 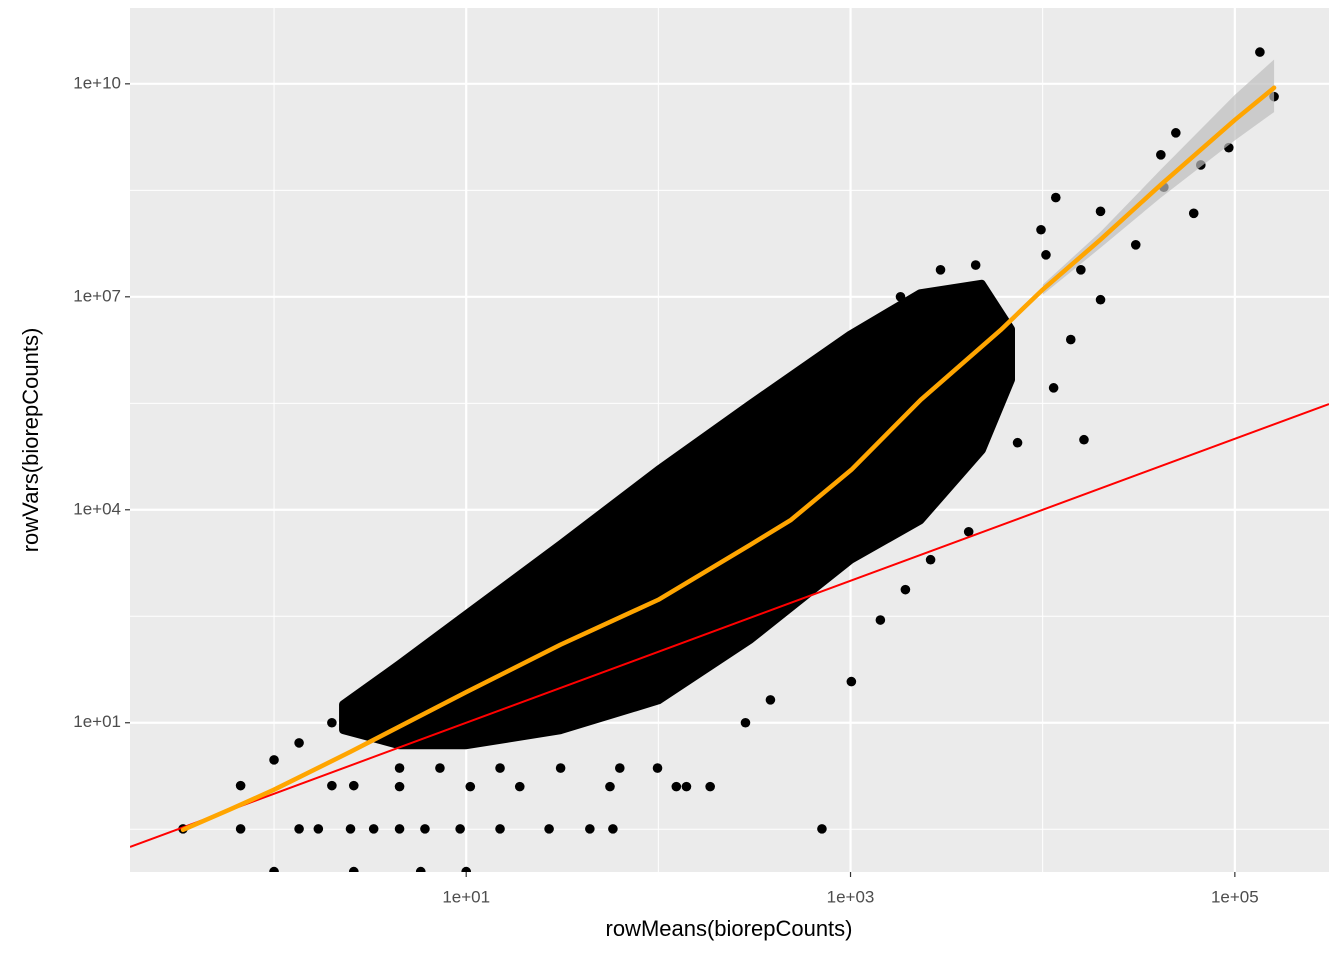 I want to click on x-tick-label: 1e+03, so click(x=851, y=896).